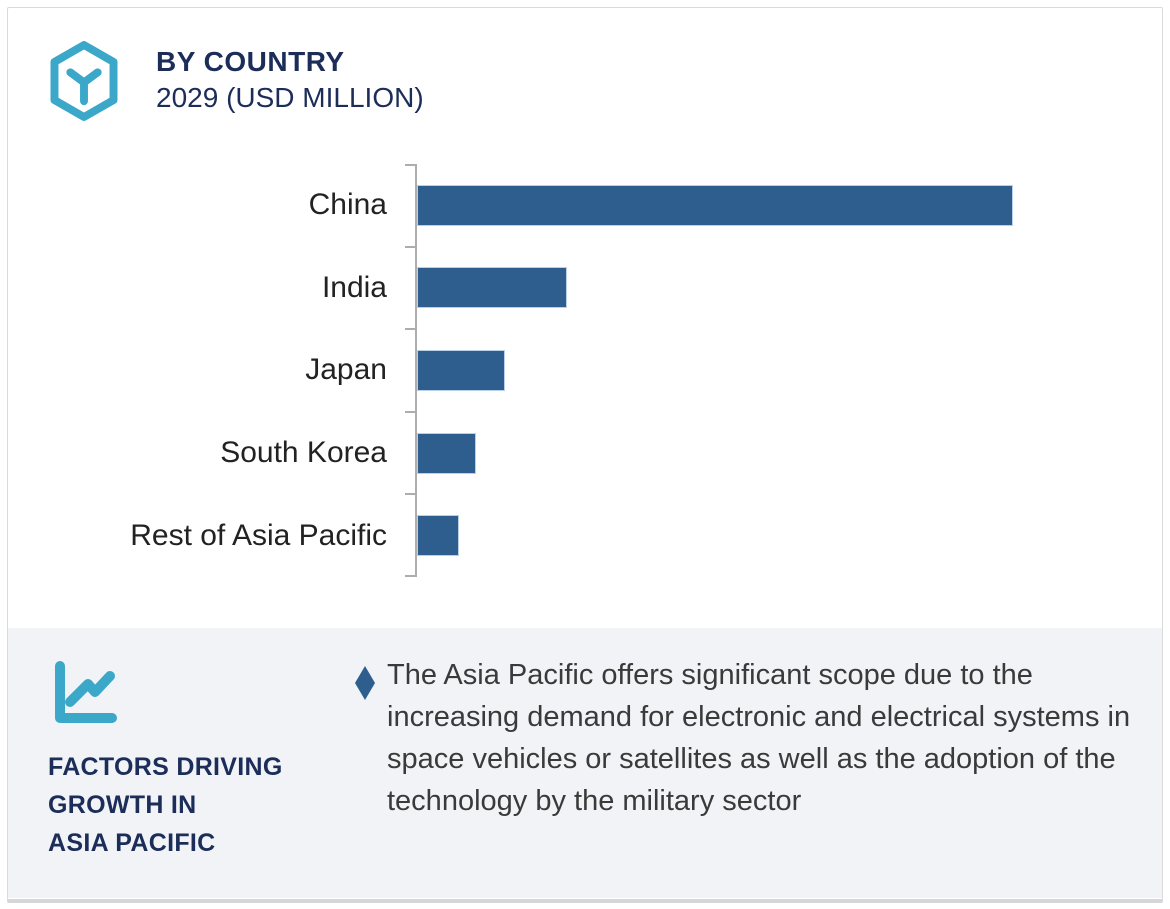 This screenshot has height=909, width=1170. I want to click on chart-row-india: India, so click(585, 288).